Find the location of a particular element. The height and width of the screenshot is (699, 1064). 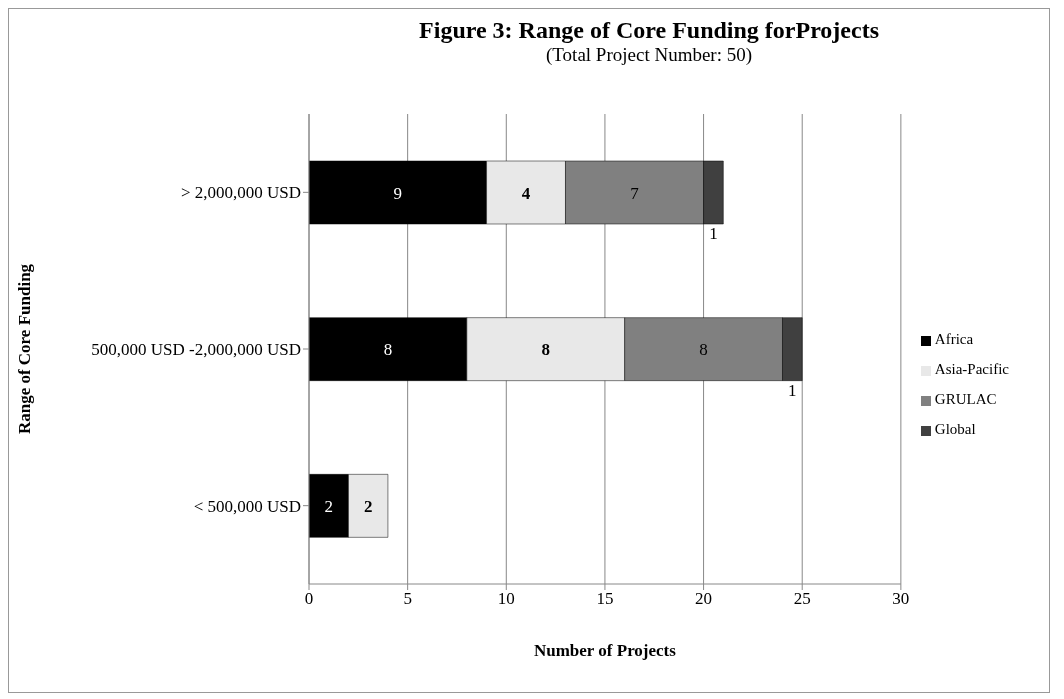

legend-label: Asia-Pacific is located at coordinates (971, 369).